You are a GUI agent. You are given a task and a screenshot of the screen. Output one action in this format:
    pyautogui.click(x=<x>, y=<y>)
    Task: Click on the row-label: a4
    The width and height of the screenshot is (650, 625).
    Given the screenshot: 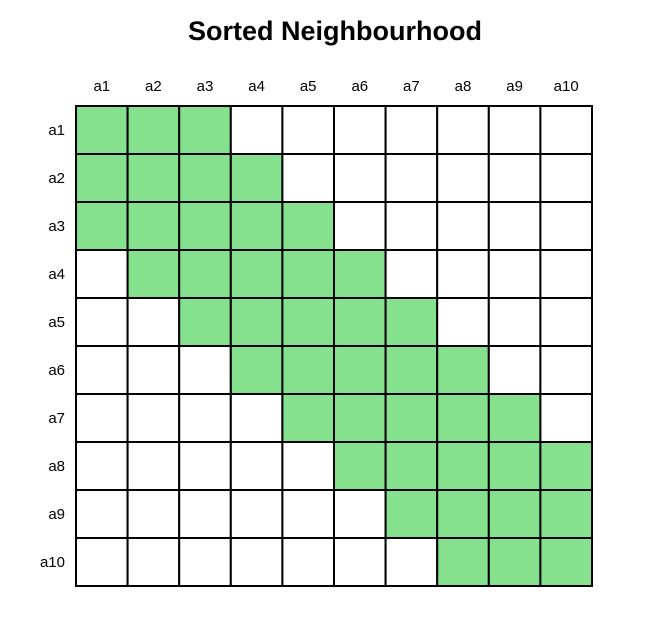 What is the action you would take?
    pyautogui.click(x=56, y=274)
    